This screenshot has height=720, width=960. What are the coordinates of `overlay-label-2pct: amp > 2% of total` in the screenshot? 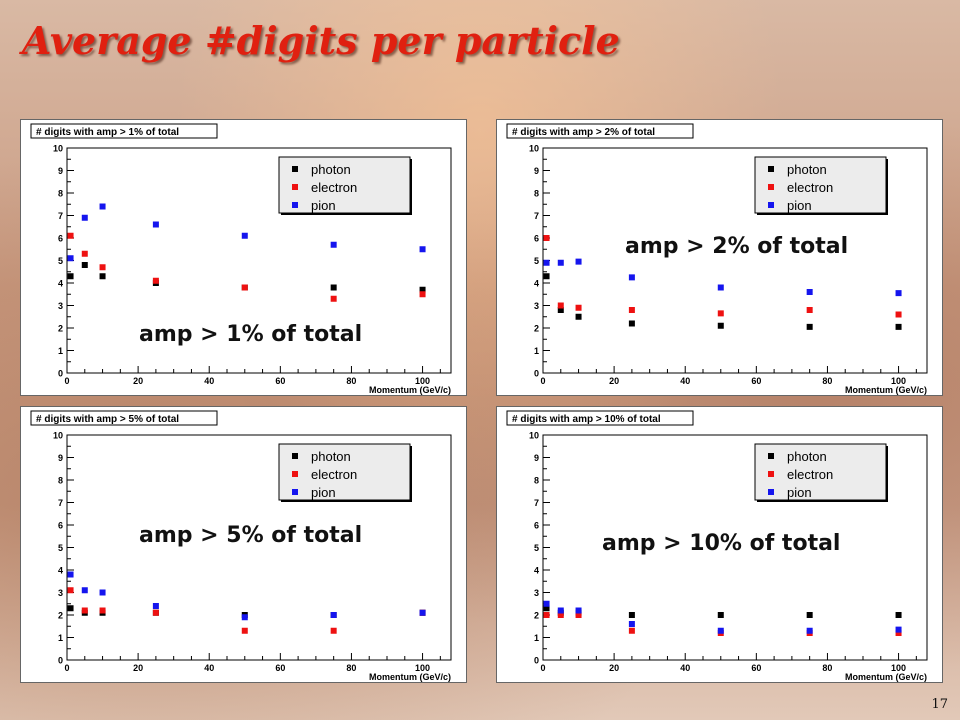 It's located at (737, 246).